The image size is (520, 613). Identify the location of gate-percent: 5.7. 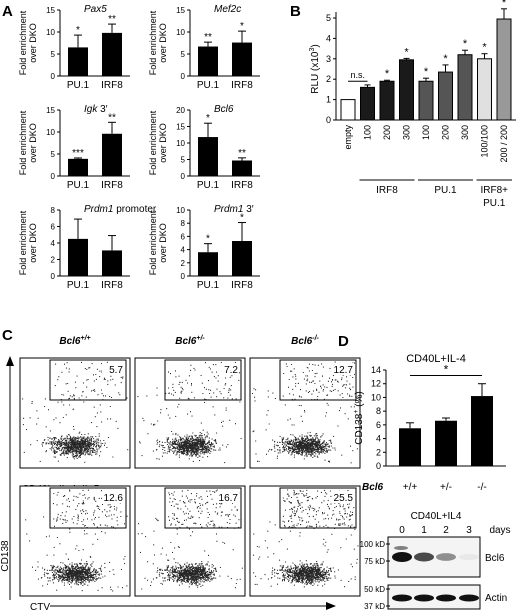
(116, 370).